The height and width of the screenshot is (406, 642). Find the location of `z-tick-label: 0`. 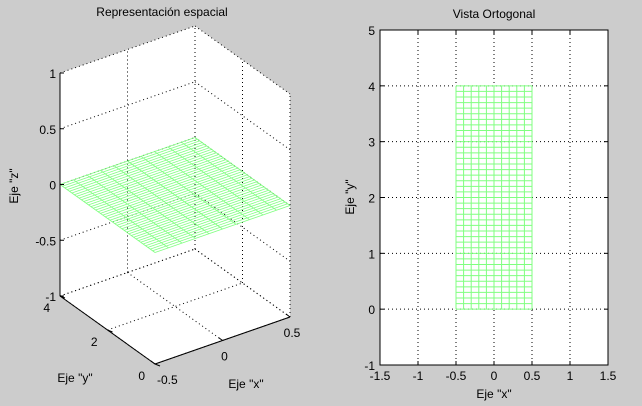

z-tick-label: 0 is located at coordinates (52, 186).